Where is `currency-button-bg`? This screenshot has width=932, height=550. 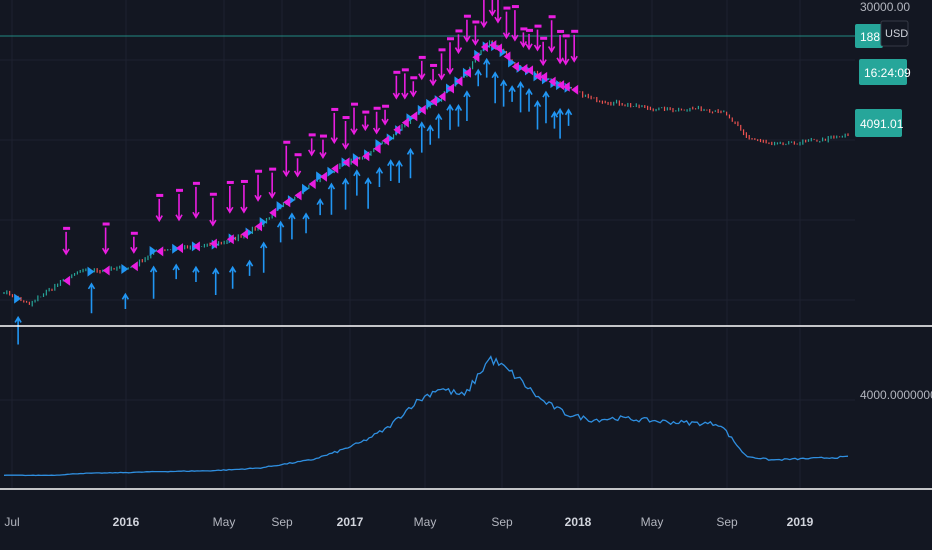 currency-button-bg is located at coordinates (894, 33).